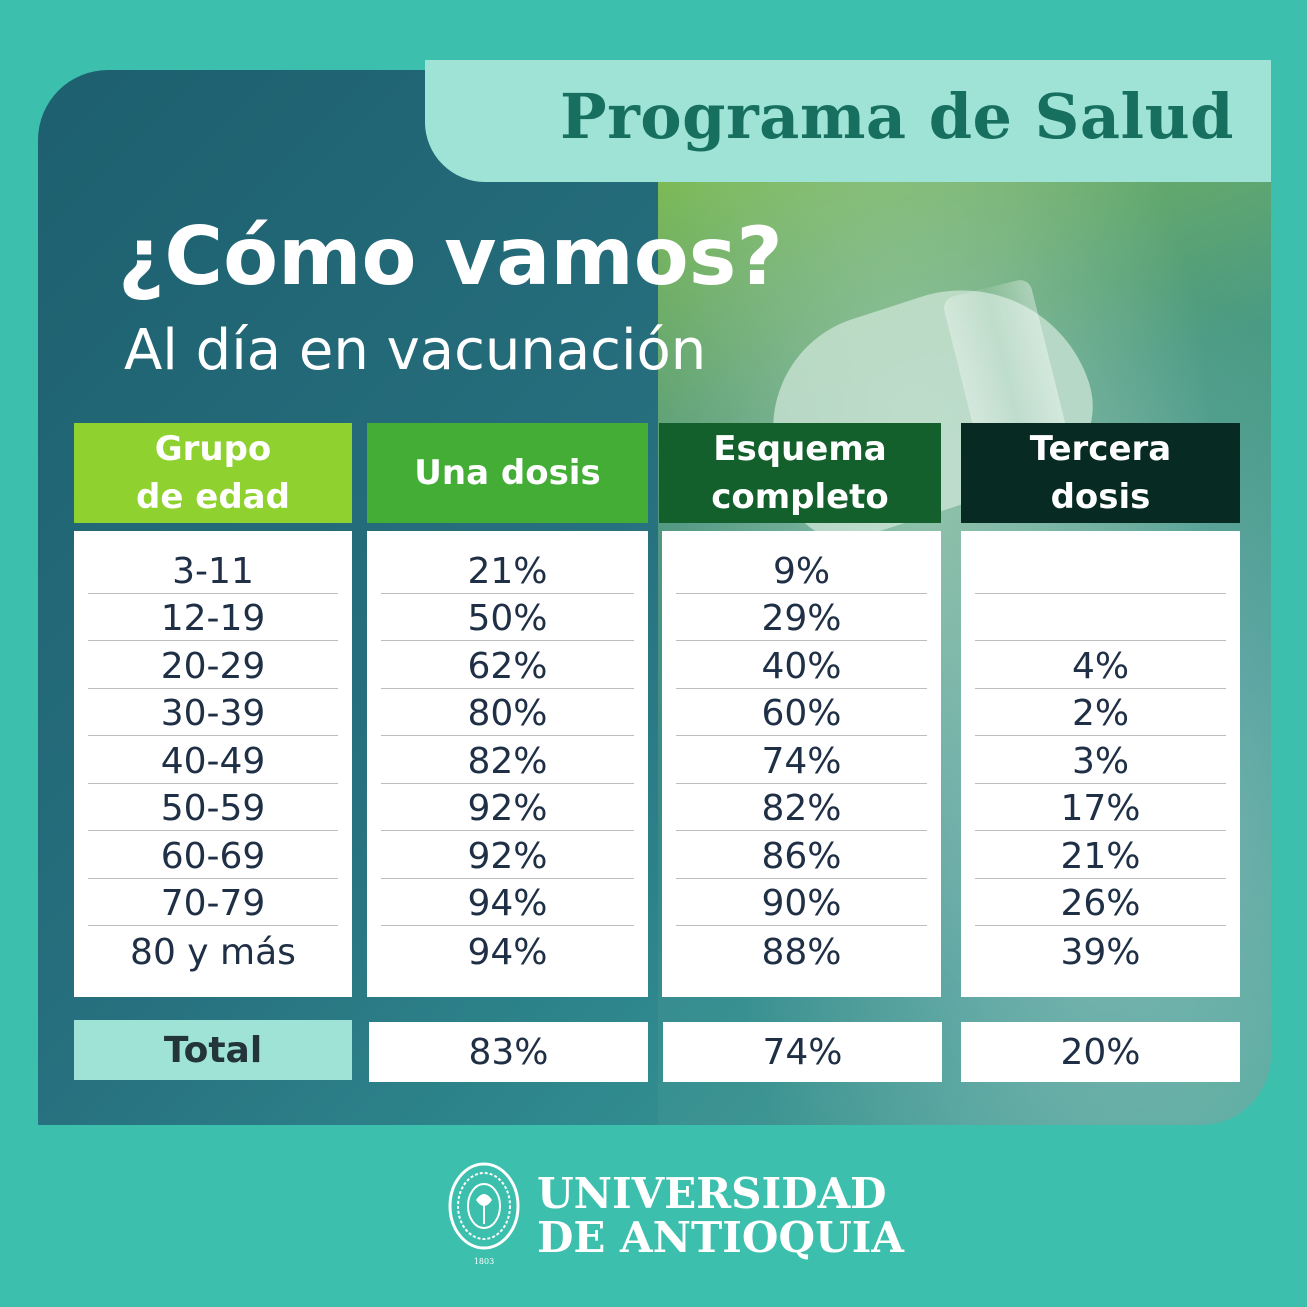  What do you see at coordinates (801, 952) in the screenshot?
I see `table-cell: 88%` at bounding box center [801, 952].